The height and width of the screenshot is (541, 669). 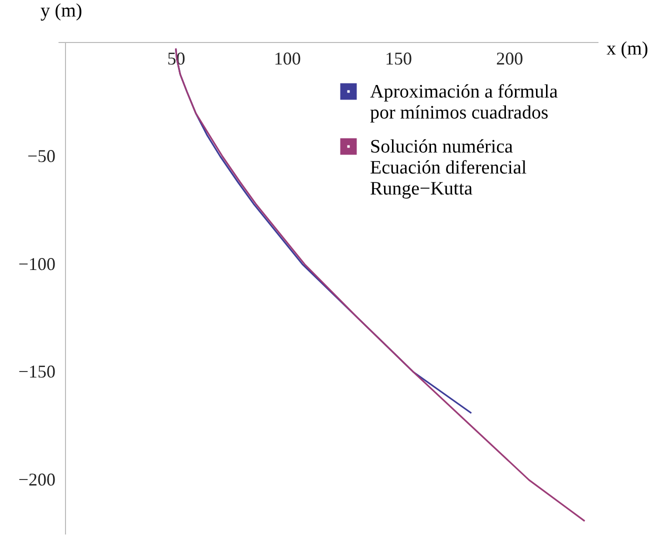 What do you see at coordinates (510, 58) in the screenshot?
I see `x-tick-label: 200` at bounding box center [510, 58].